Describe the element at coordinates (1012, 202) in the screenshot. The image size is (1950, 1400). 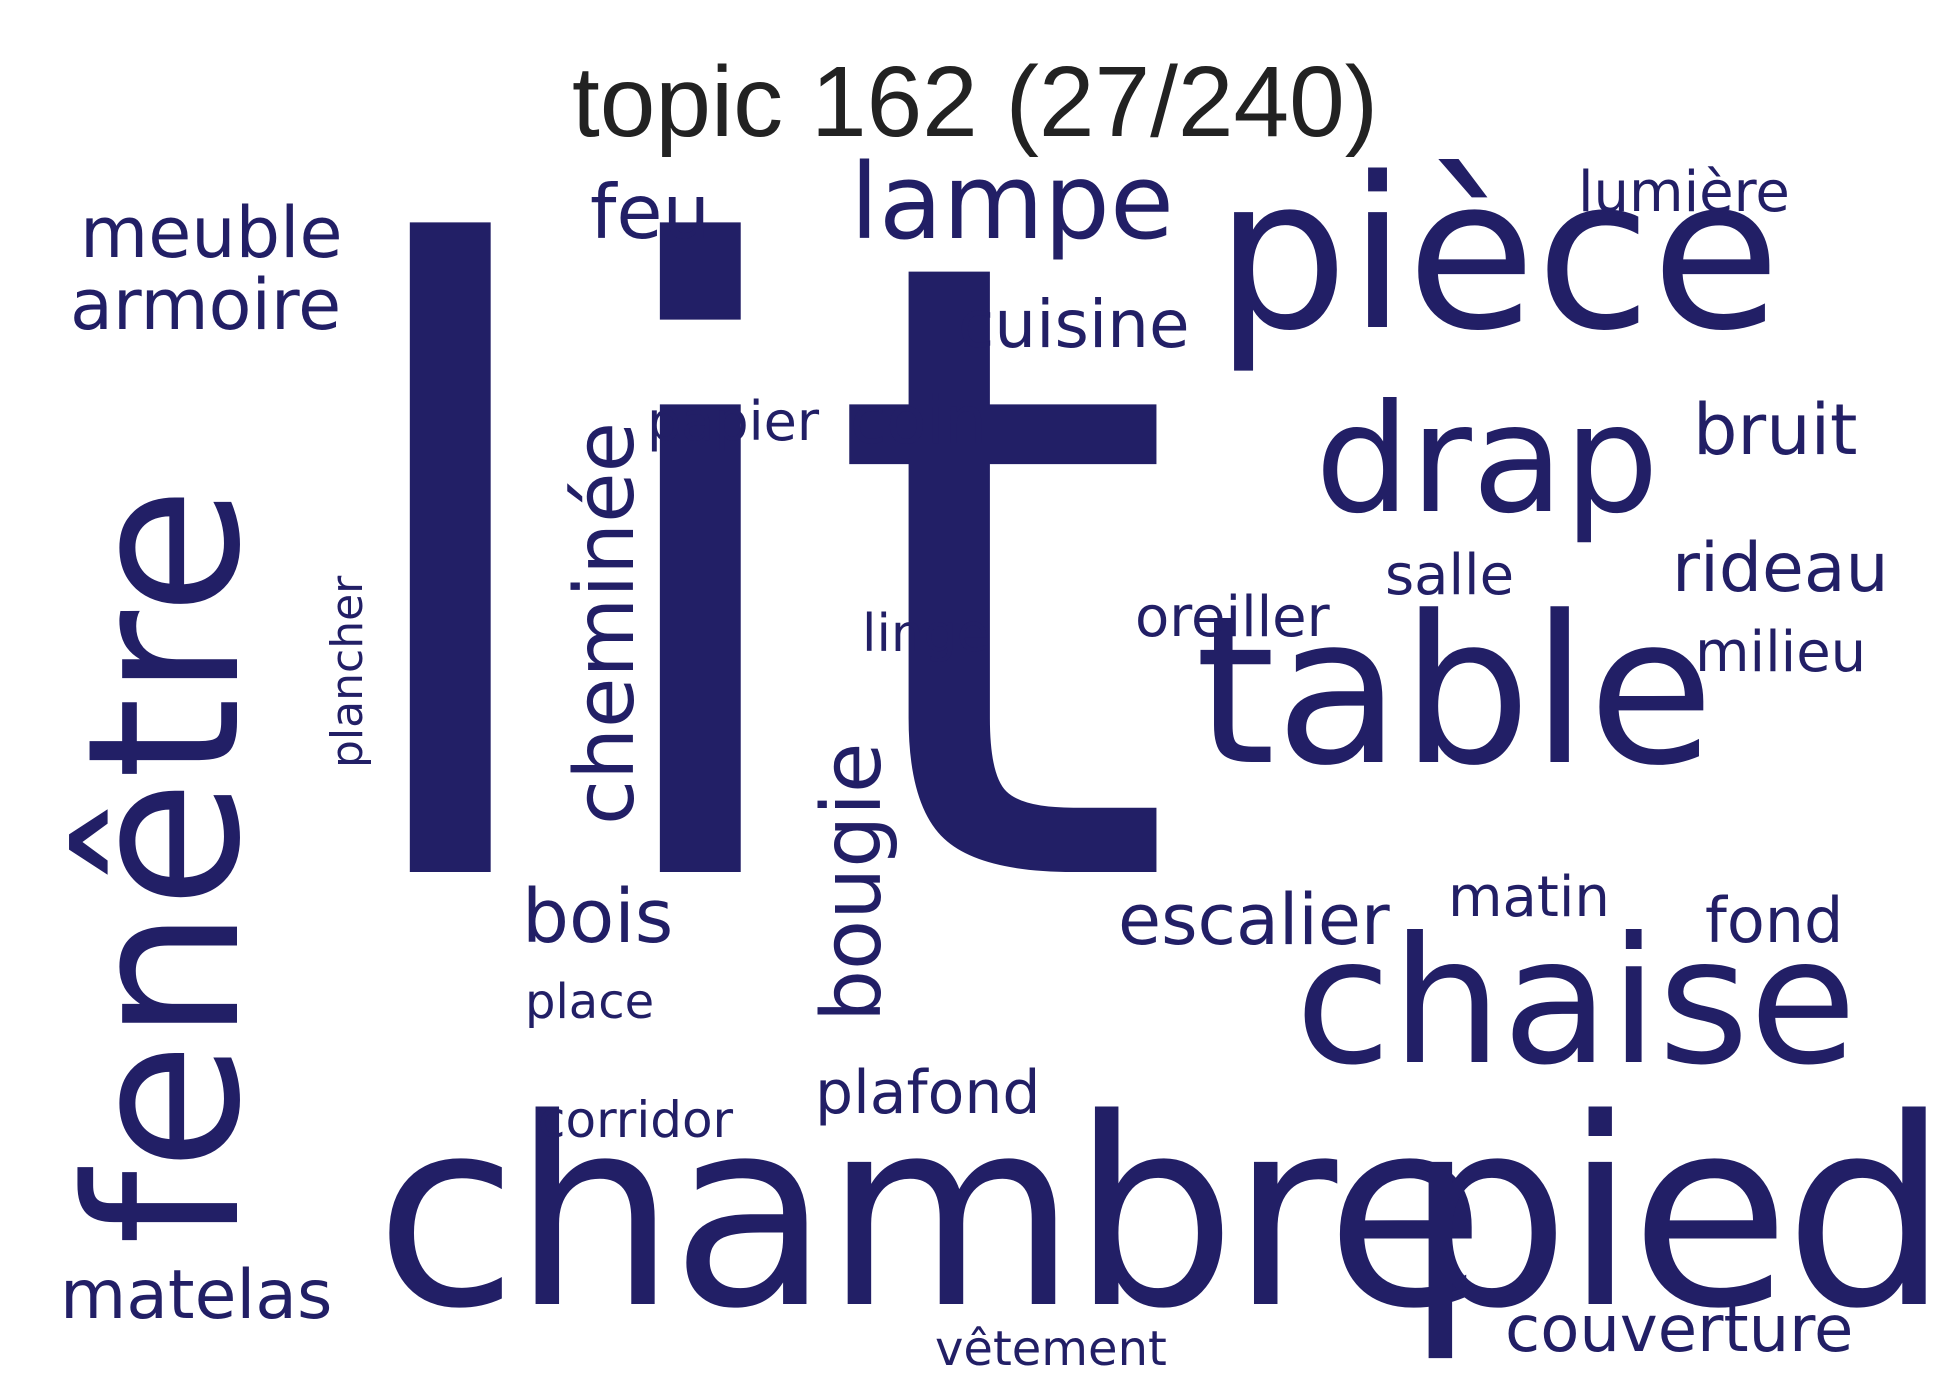
I see `word-lampe: lampe` at that location.